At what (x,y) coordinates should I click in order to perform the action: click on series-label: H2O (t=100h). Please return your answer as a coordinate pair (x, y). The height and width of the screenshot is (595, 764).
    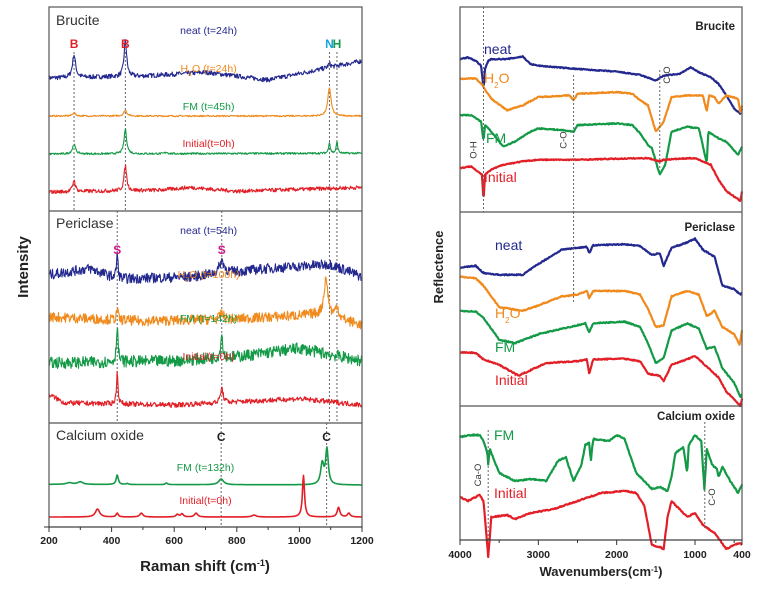
    Looking at the image, I should click on (209, 276).